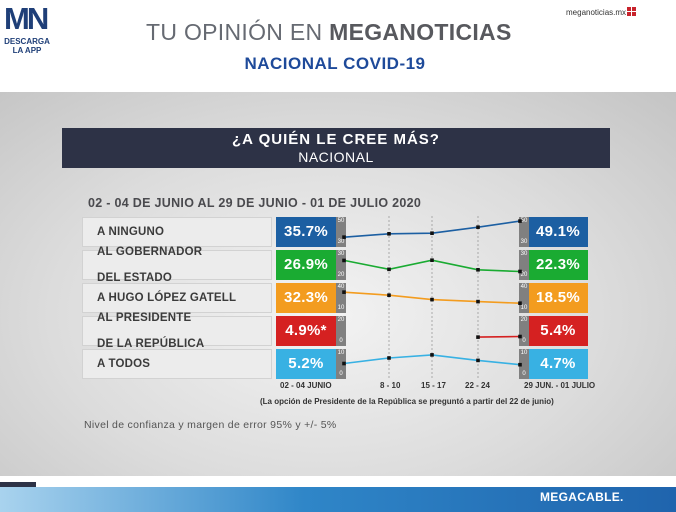 This screenshot has height=512, width=676. I want to click on page-title-bold: MEGANOTICIAS, so click(420, 32).